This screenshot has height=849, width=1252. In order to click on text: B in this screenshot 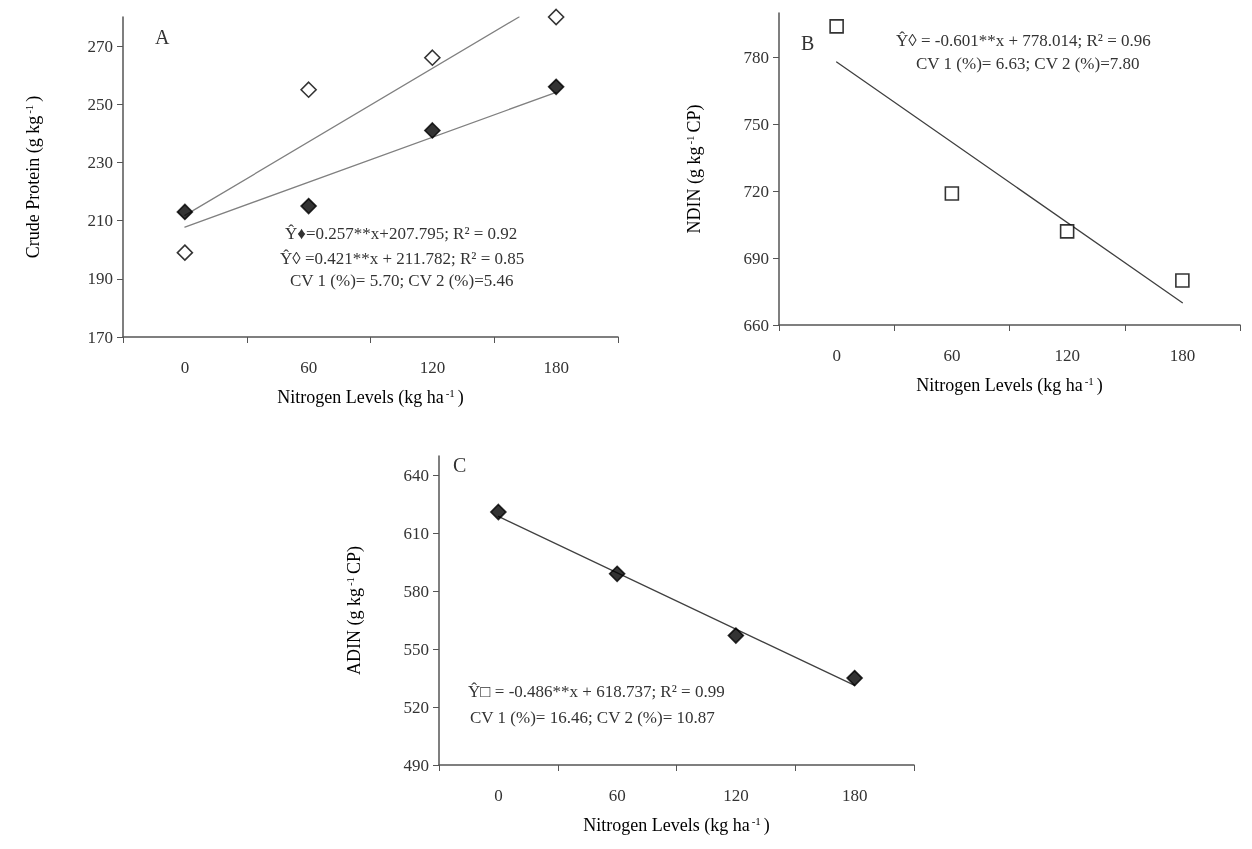, I will do `click(808, 43)`.